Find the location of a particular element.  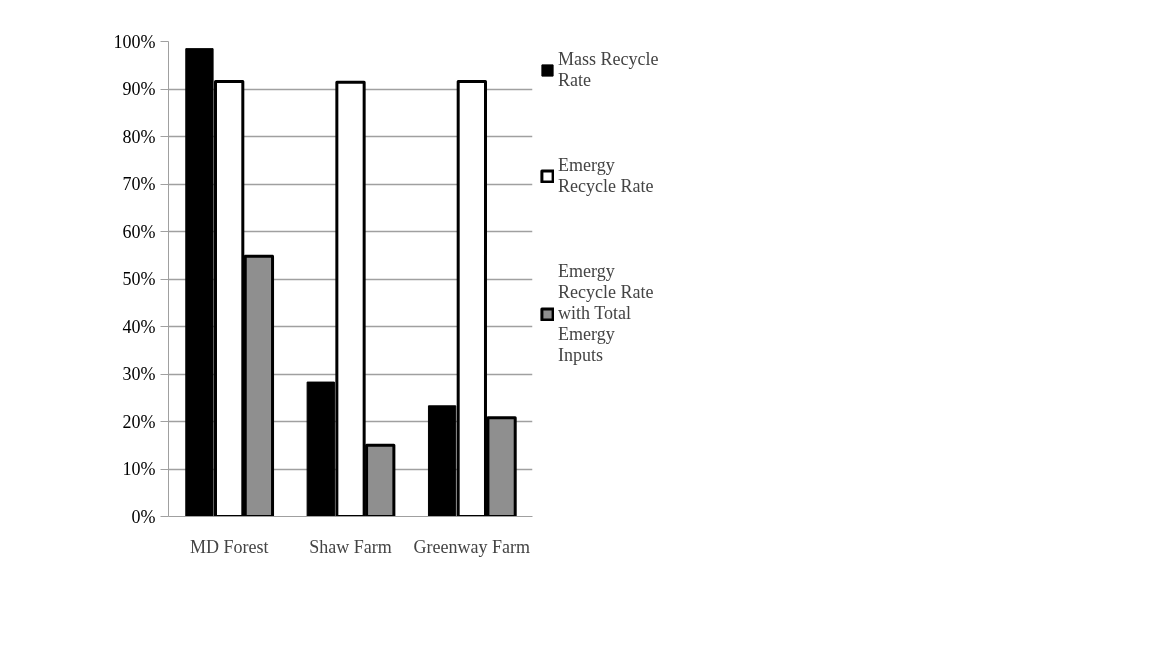

y-tick-label: 20% is located at coordinates (139, 421).